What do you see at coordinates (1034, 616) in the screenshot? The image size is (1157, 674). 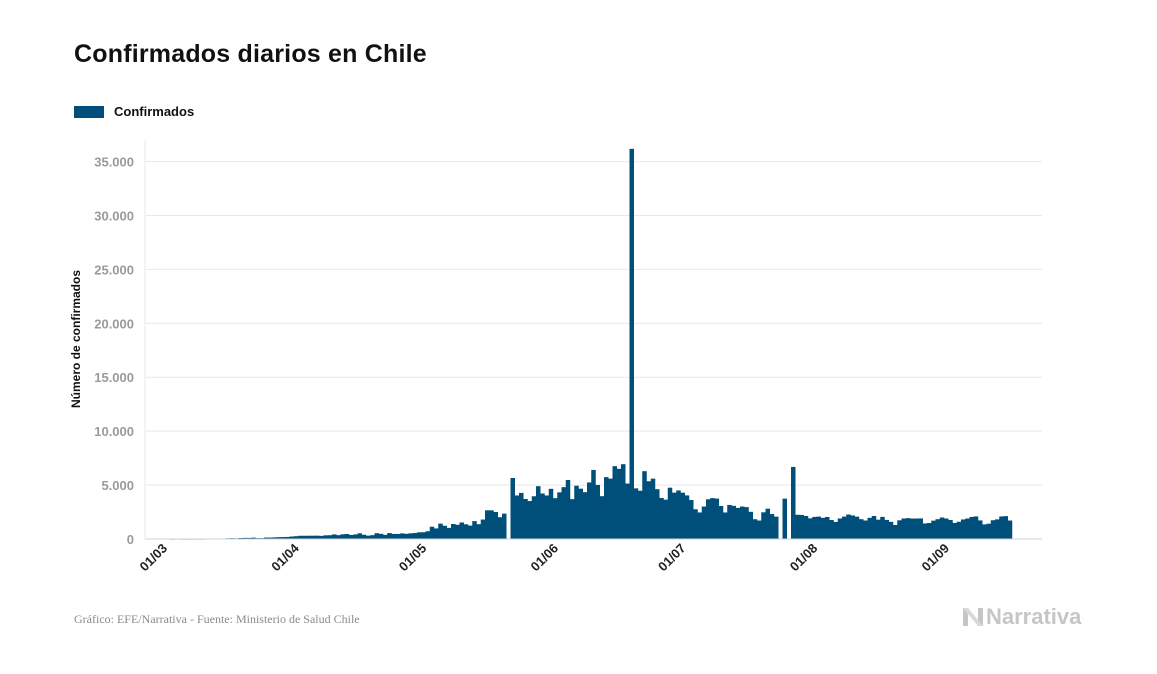 I see `logo-text: Narrativa` at bounding box center [1034, 616].